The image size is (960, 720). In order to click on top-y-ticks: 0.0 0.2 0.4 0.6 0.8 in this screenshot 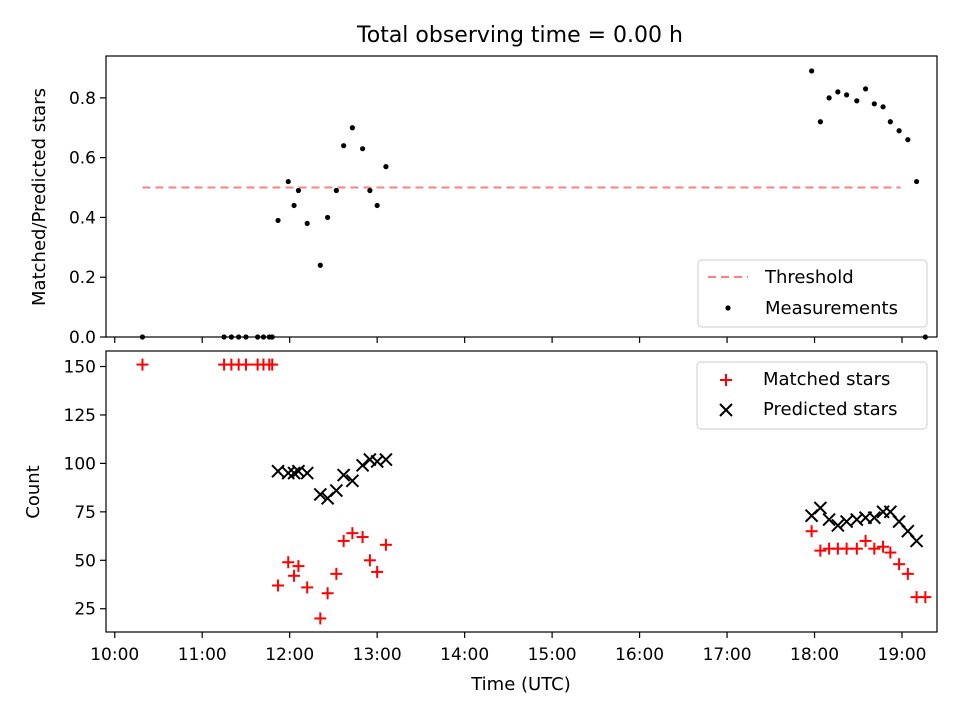, I will do `click(87, 218)`.